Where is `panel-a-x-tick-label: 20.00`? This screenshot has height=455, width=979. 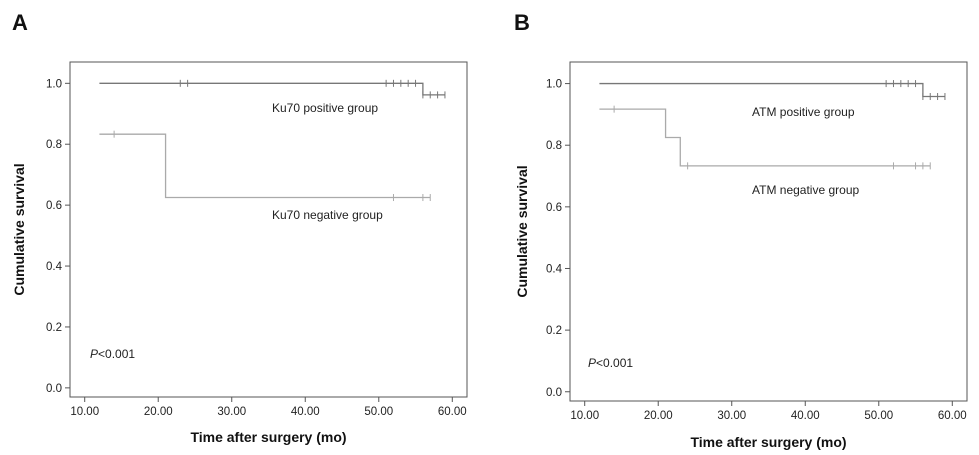
panel-a-x-tick-label: 20.00 is located at coordinates (158, 412).